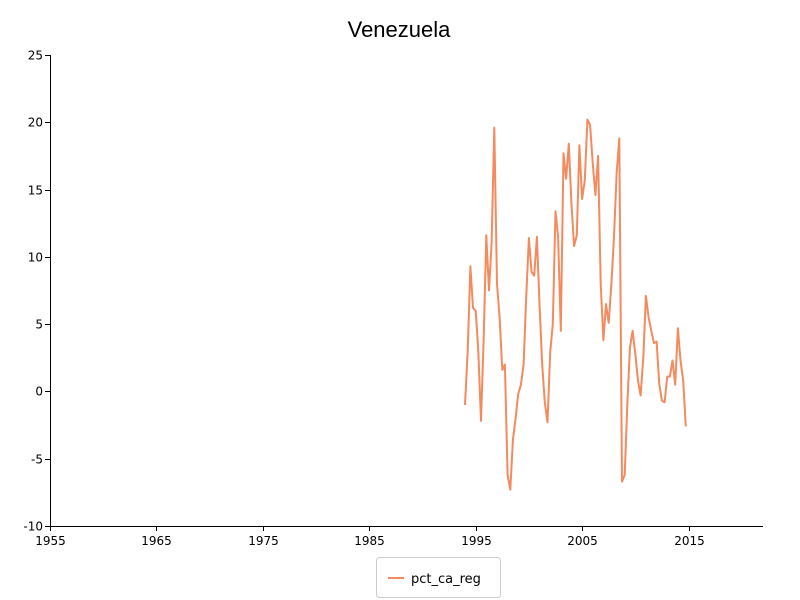 The width and height of the screenshot is (800, 600). Describe the element at coordinates (35, 123) in the screenshot. I see `y-tick-label: 20` at that location.